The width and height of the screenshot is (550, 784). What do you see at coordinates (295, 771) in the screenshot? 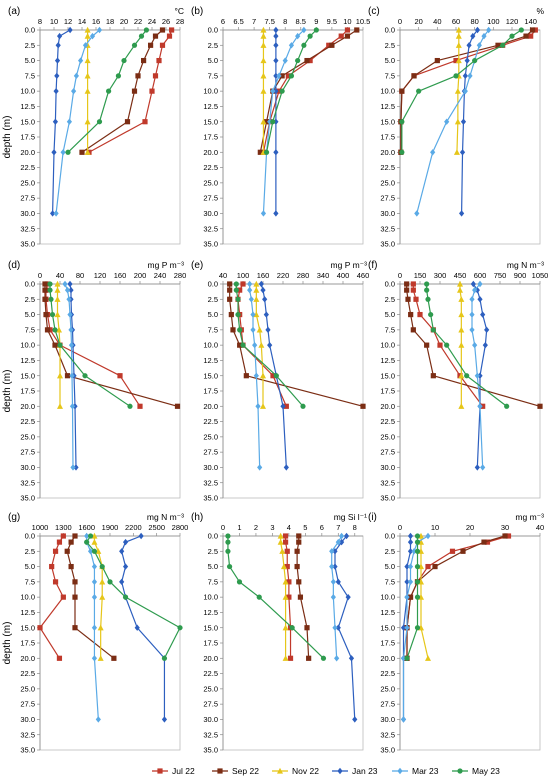
I see `legend-item: Nov 22` at bounding box center [295, 771].